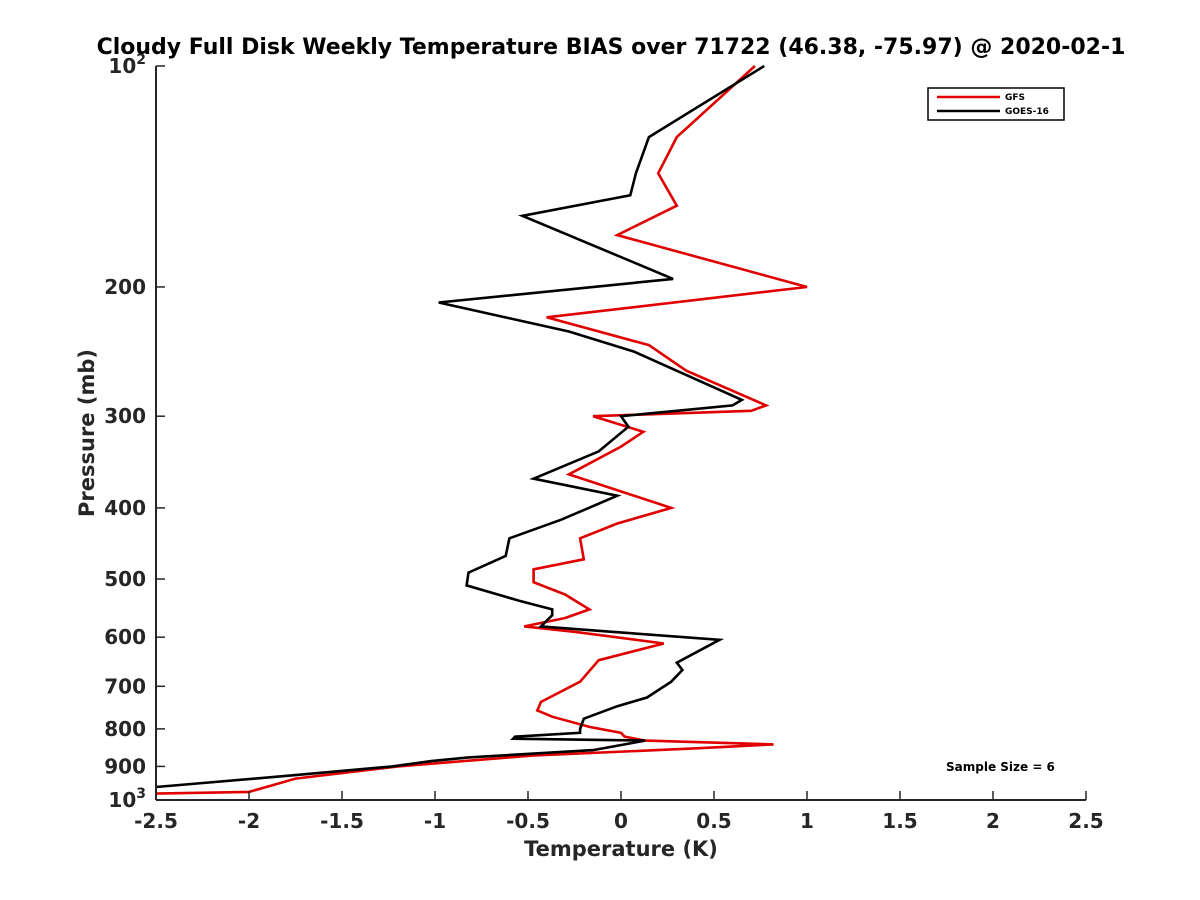 The height and width of the screenshot is (900, 1200). I want to click on y-axis-ticks: 10² 200 300 400 500 600 700 800 900 10³, so click(134, 432).